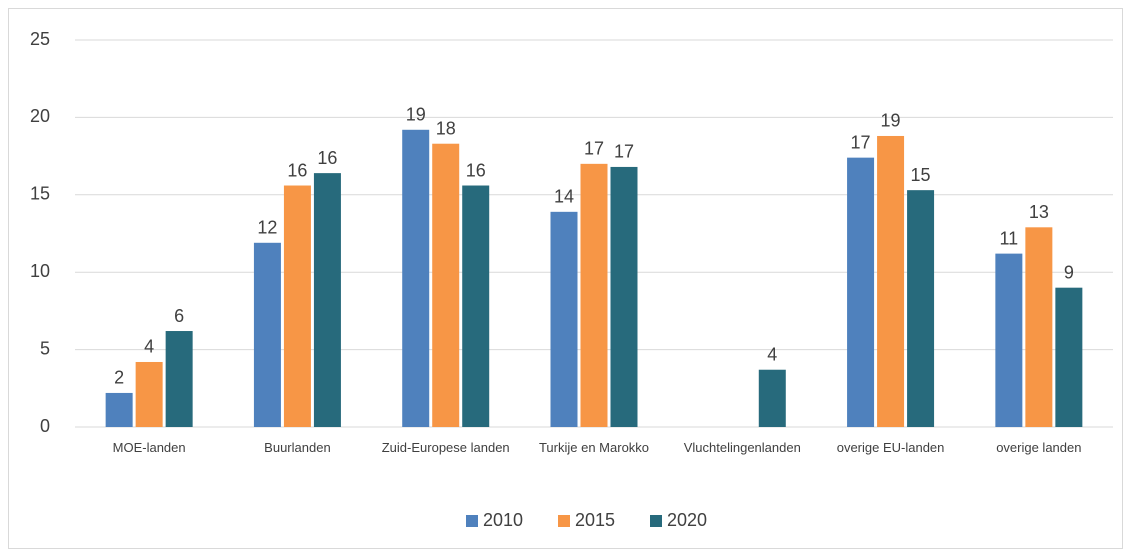 The height and width of the screenshot is (550, 1131). I want to click on data-label: 11, so click(1009, 238).